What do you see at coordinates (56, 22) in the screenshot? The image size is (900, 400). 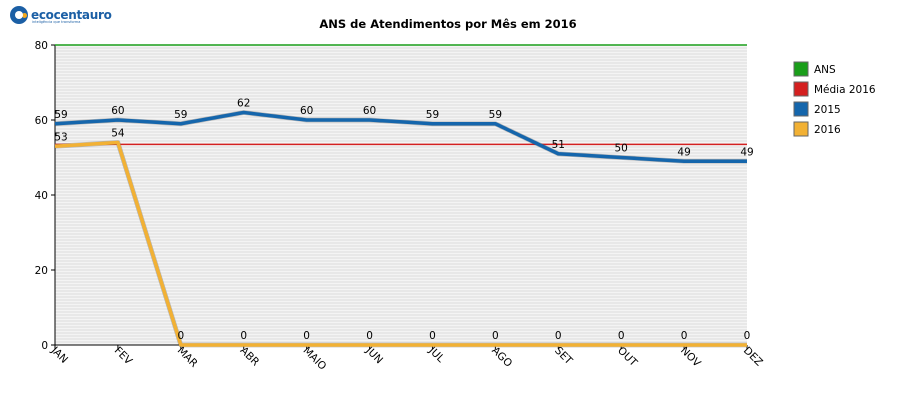 I see `logo-tagline: inteligência que transforma` at bounding box center [56, 22].